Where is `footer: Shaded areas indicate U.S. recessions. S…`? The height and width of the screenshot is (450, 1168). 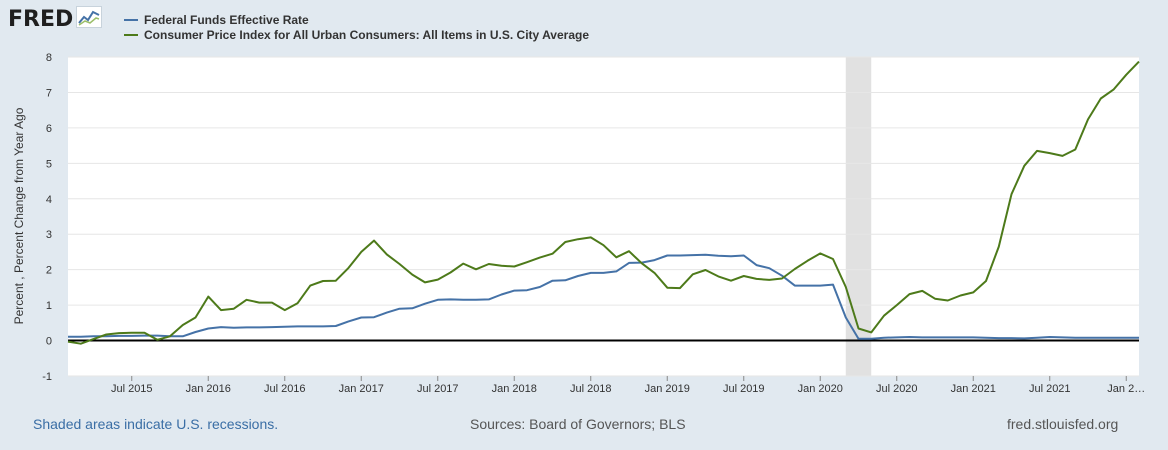
footer: Shaded areas indicate U.S. recessions. S… is located at coordinates (584, 426).